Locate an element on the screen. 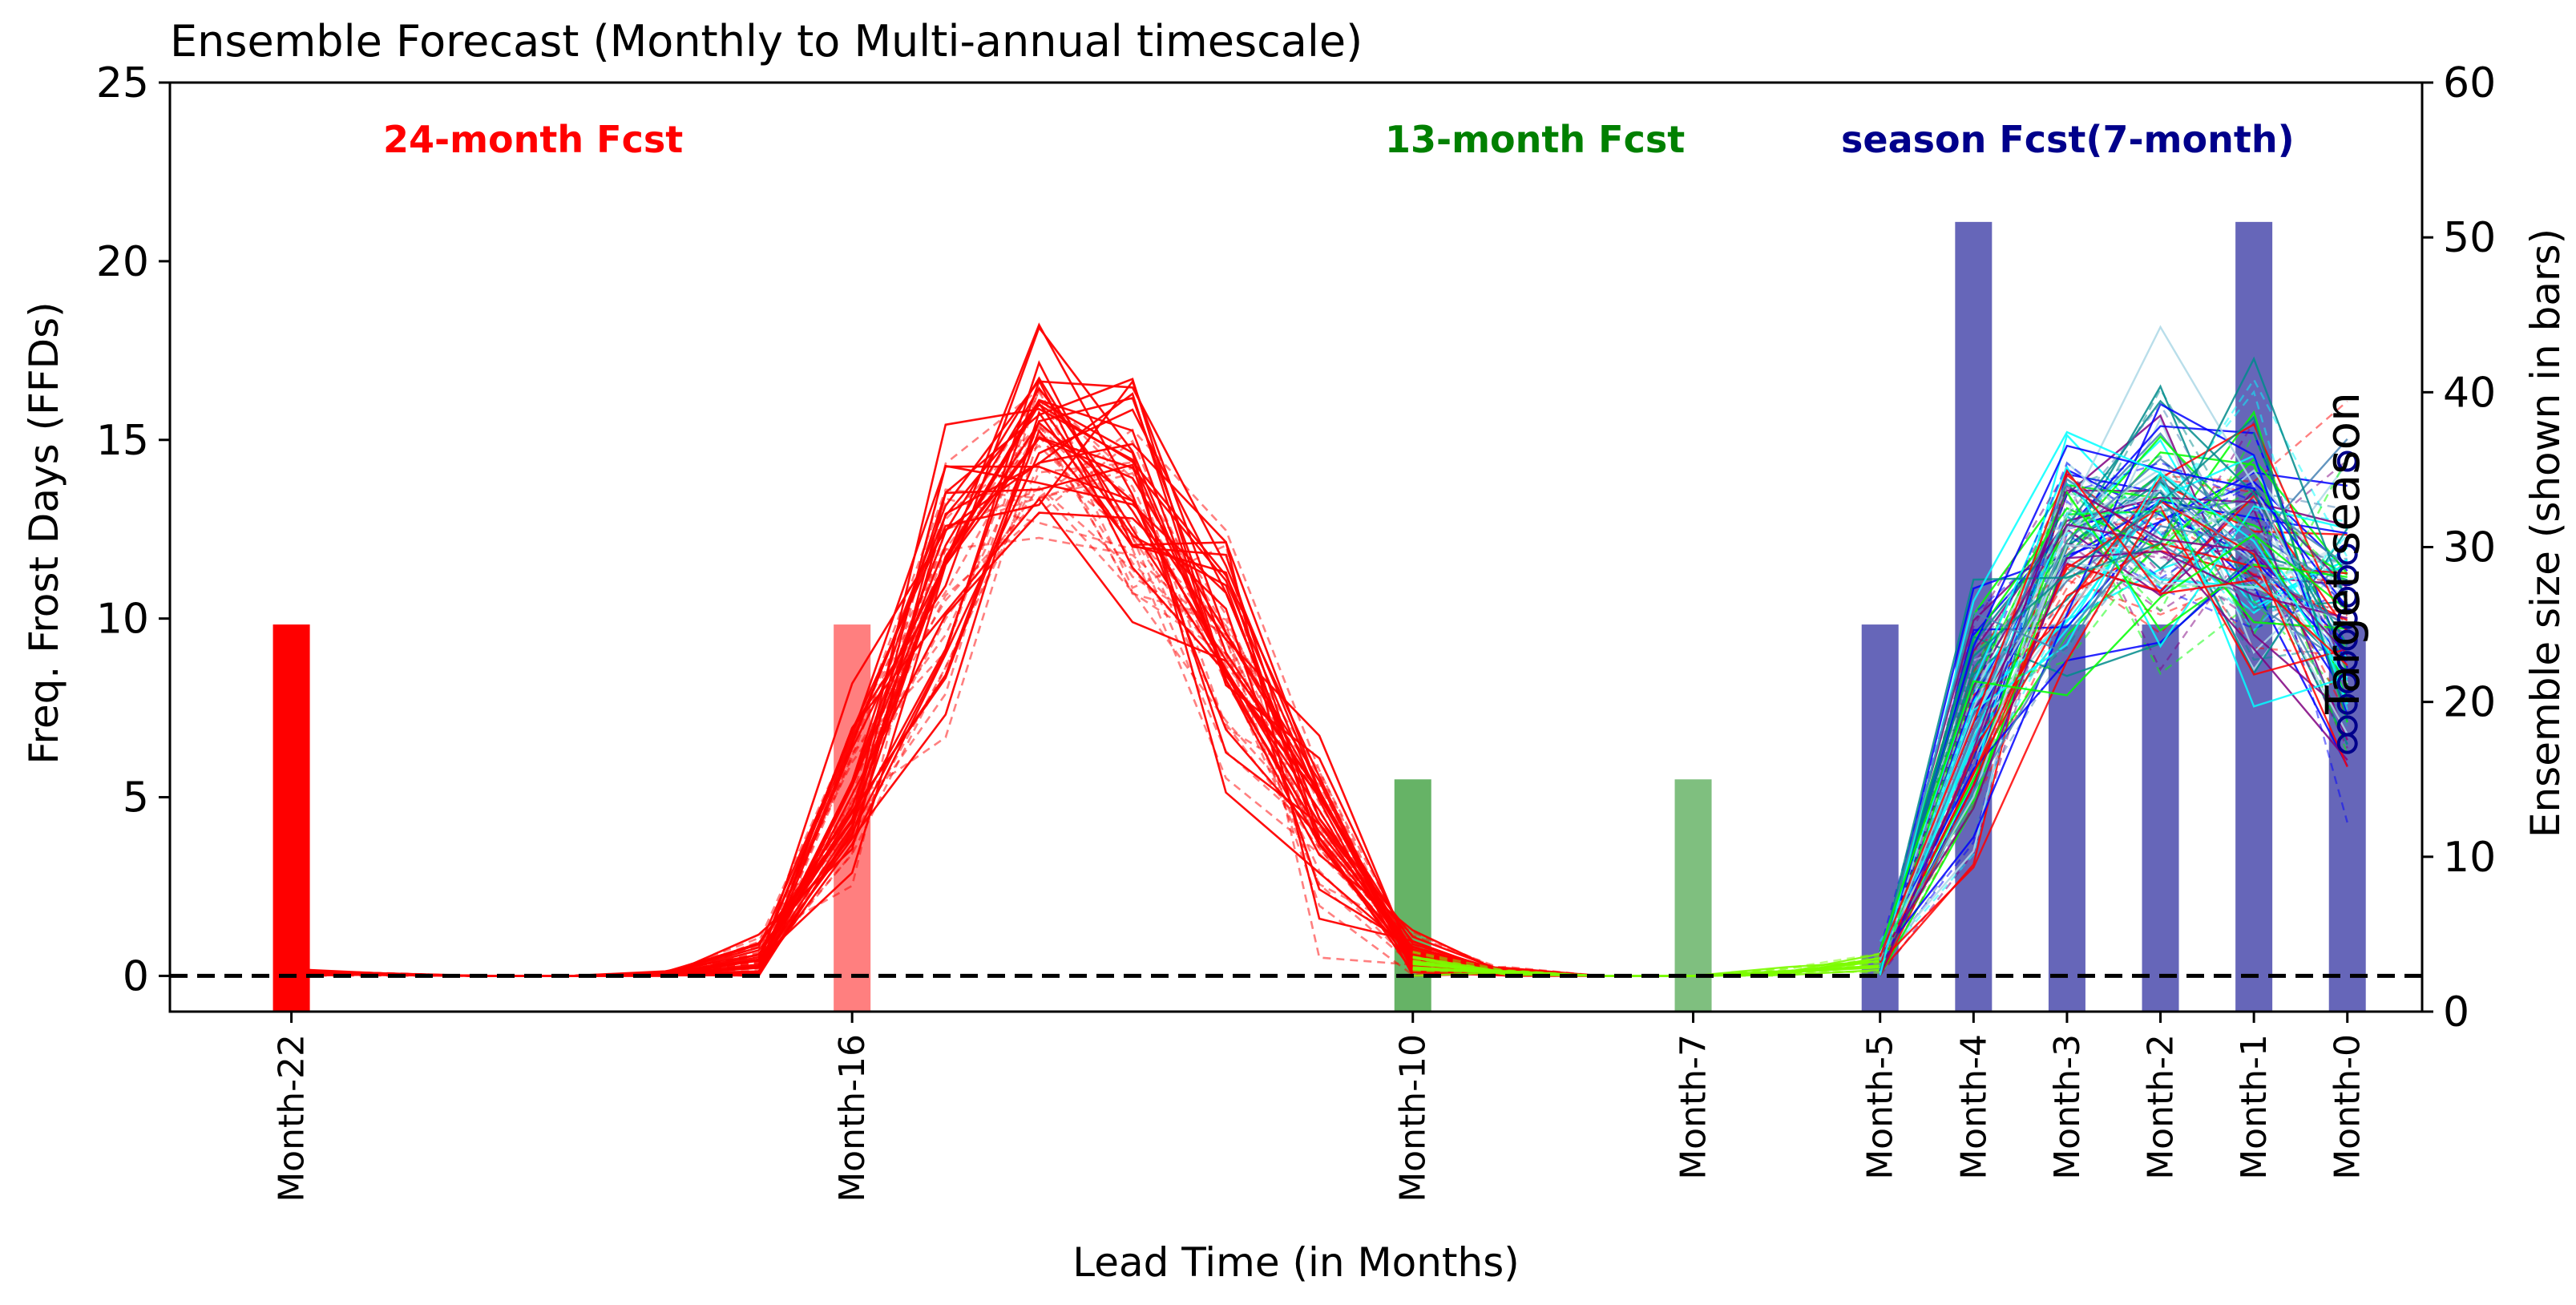 Image resolution: width=2576 pixels, height=1305 pixels. x-tick-label: Month-0 is located at coordinates (2348, 1107).